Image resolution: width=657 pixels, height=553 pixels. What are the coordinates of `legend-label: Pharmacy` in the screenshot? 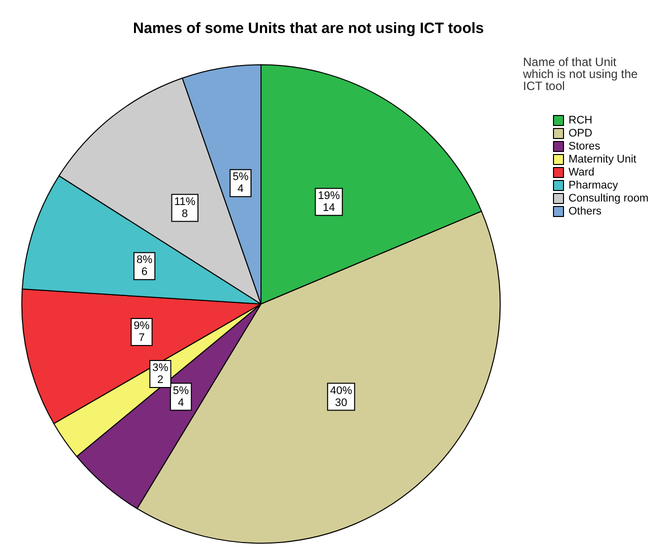 It's located at (593, 186).